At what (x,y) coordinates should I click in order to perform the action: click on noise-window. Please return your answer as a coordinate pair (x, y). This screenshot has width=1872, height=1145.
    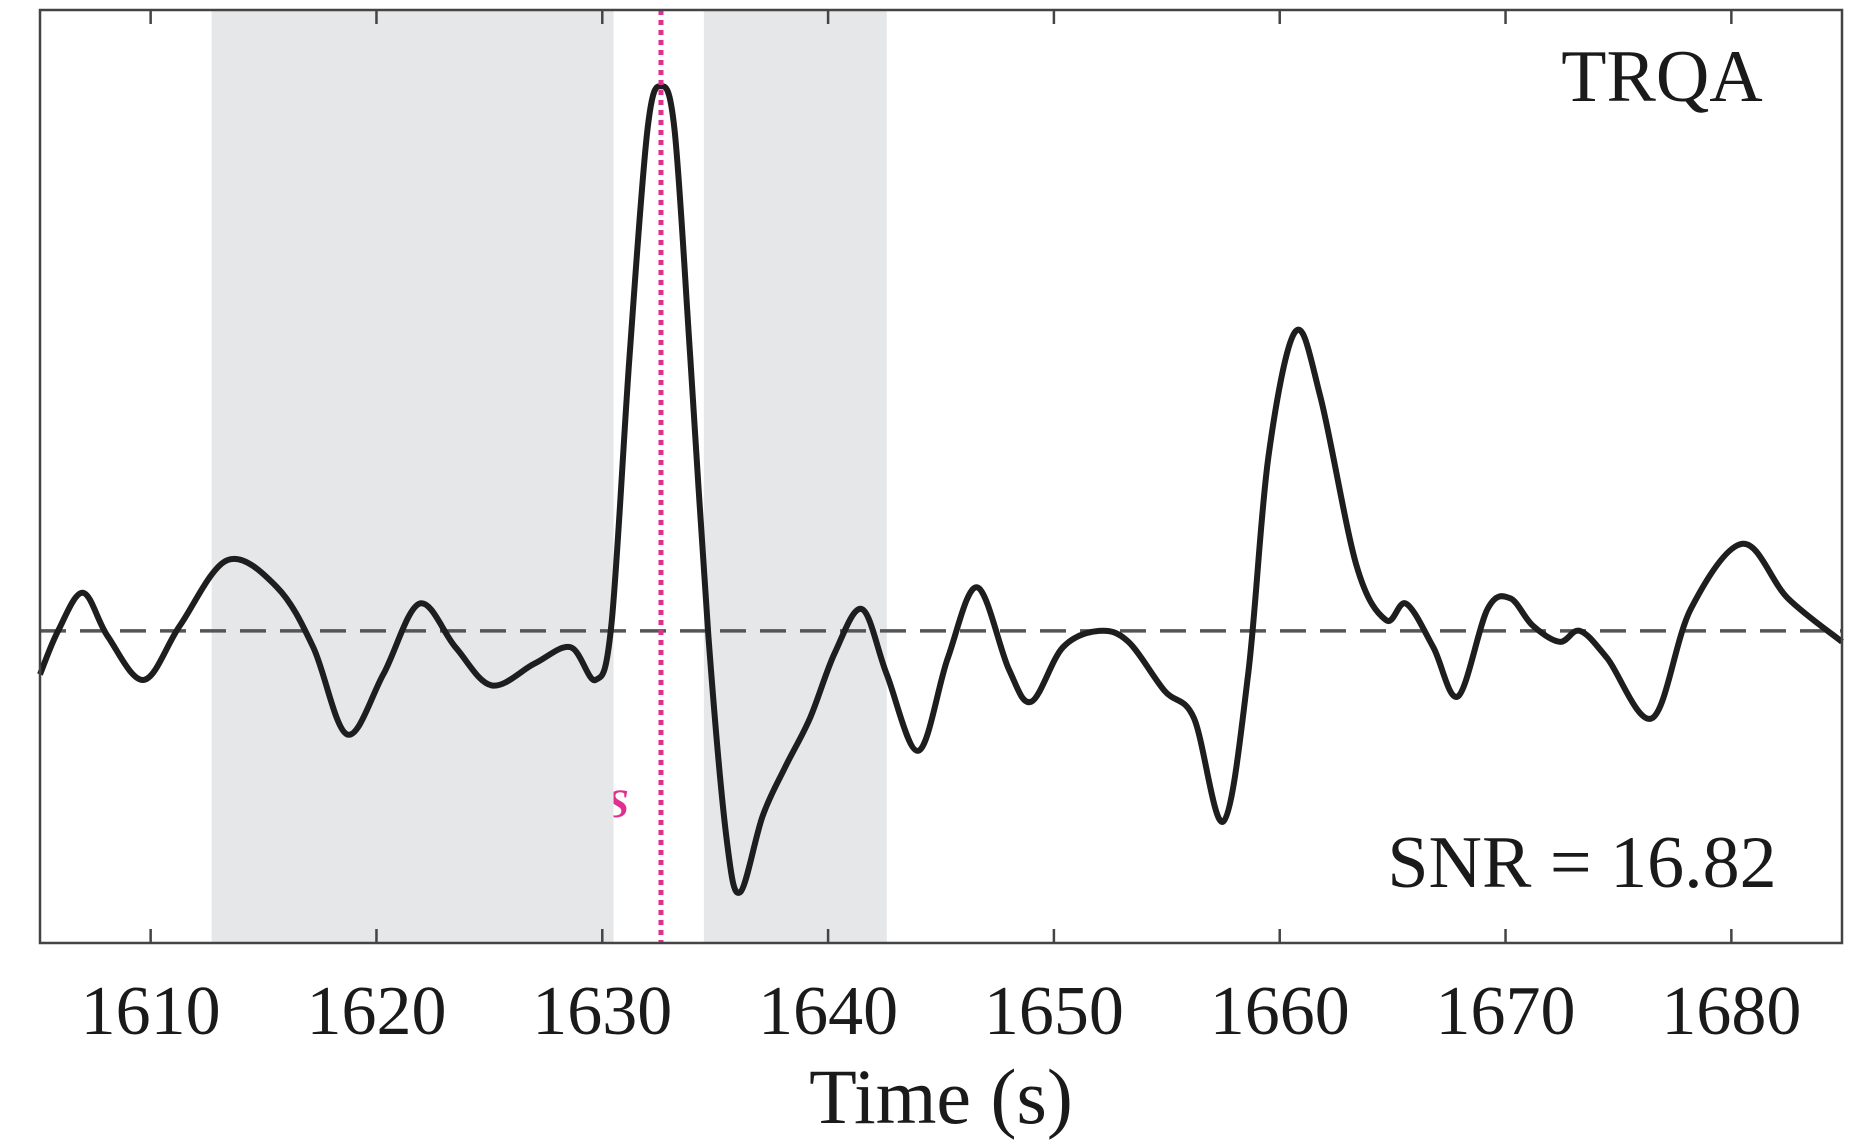
    Looking at the image, I should click on (795, 476).